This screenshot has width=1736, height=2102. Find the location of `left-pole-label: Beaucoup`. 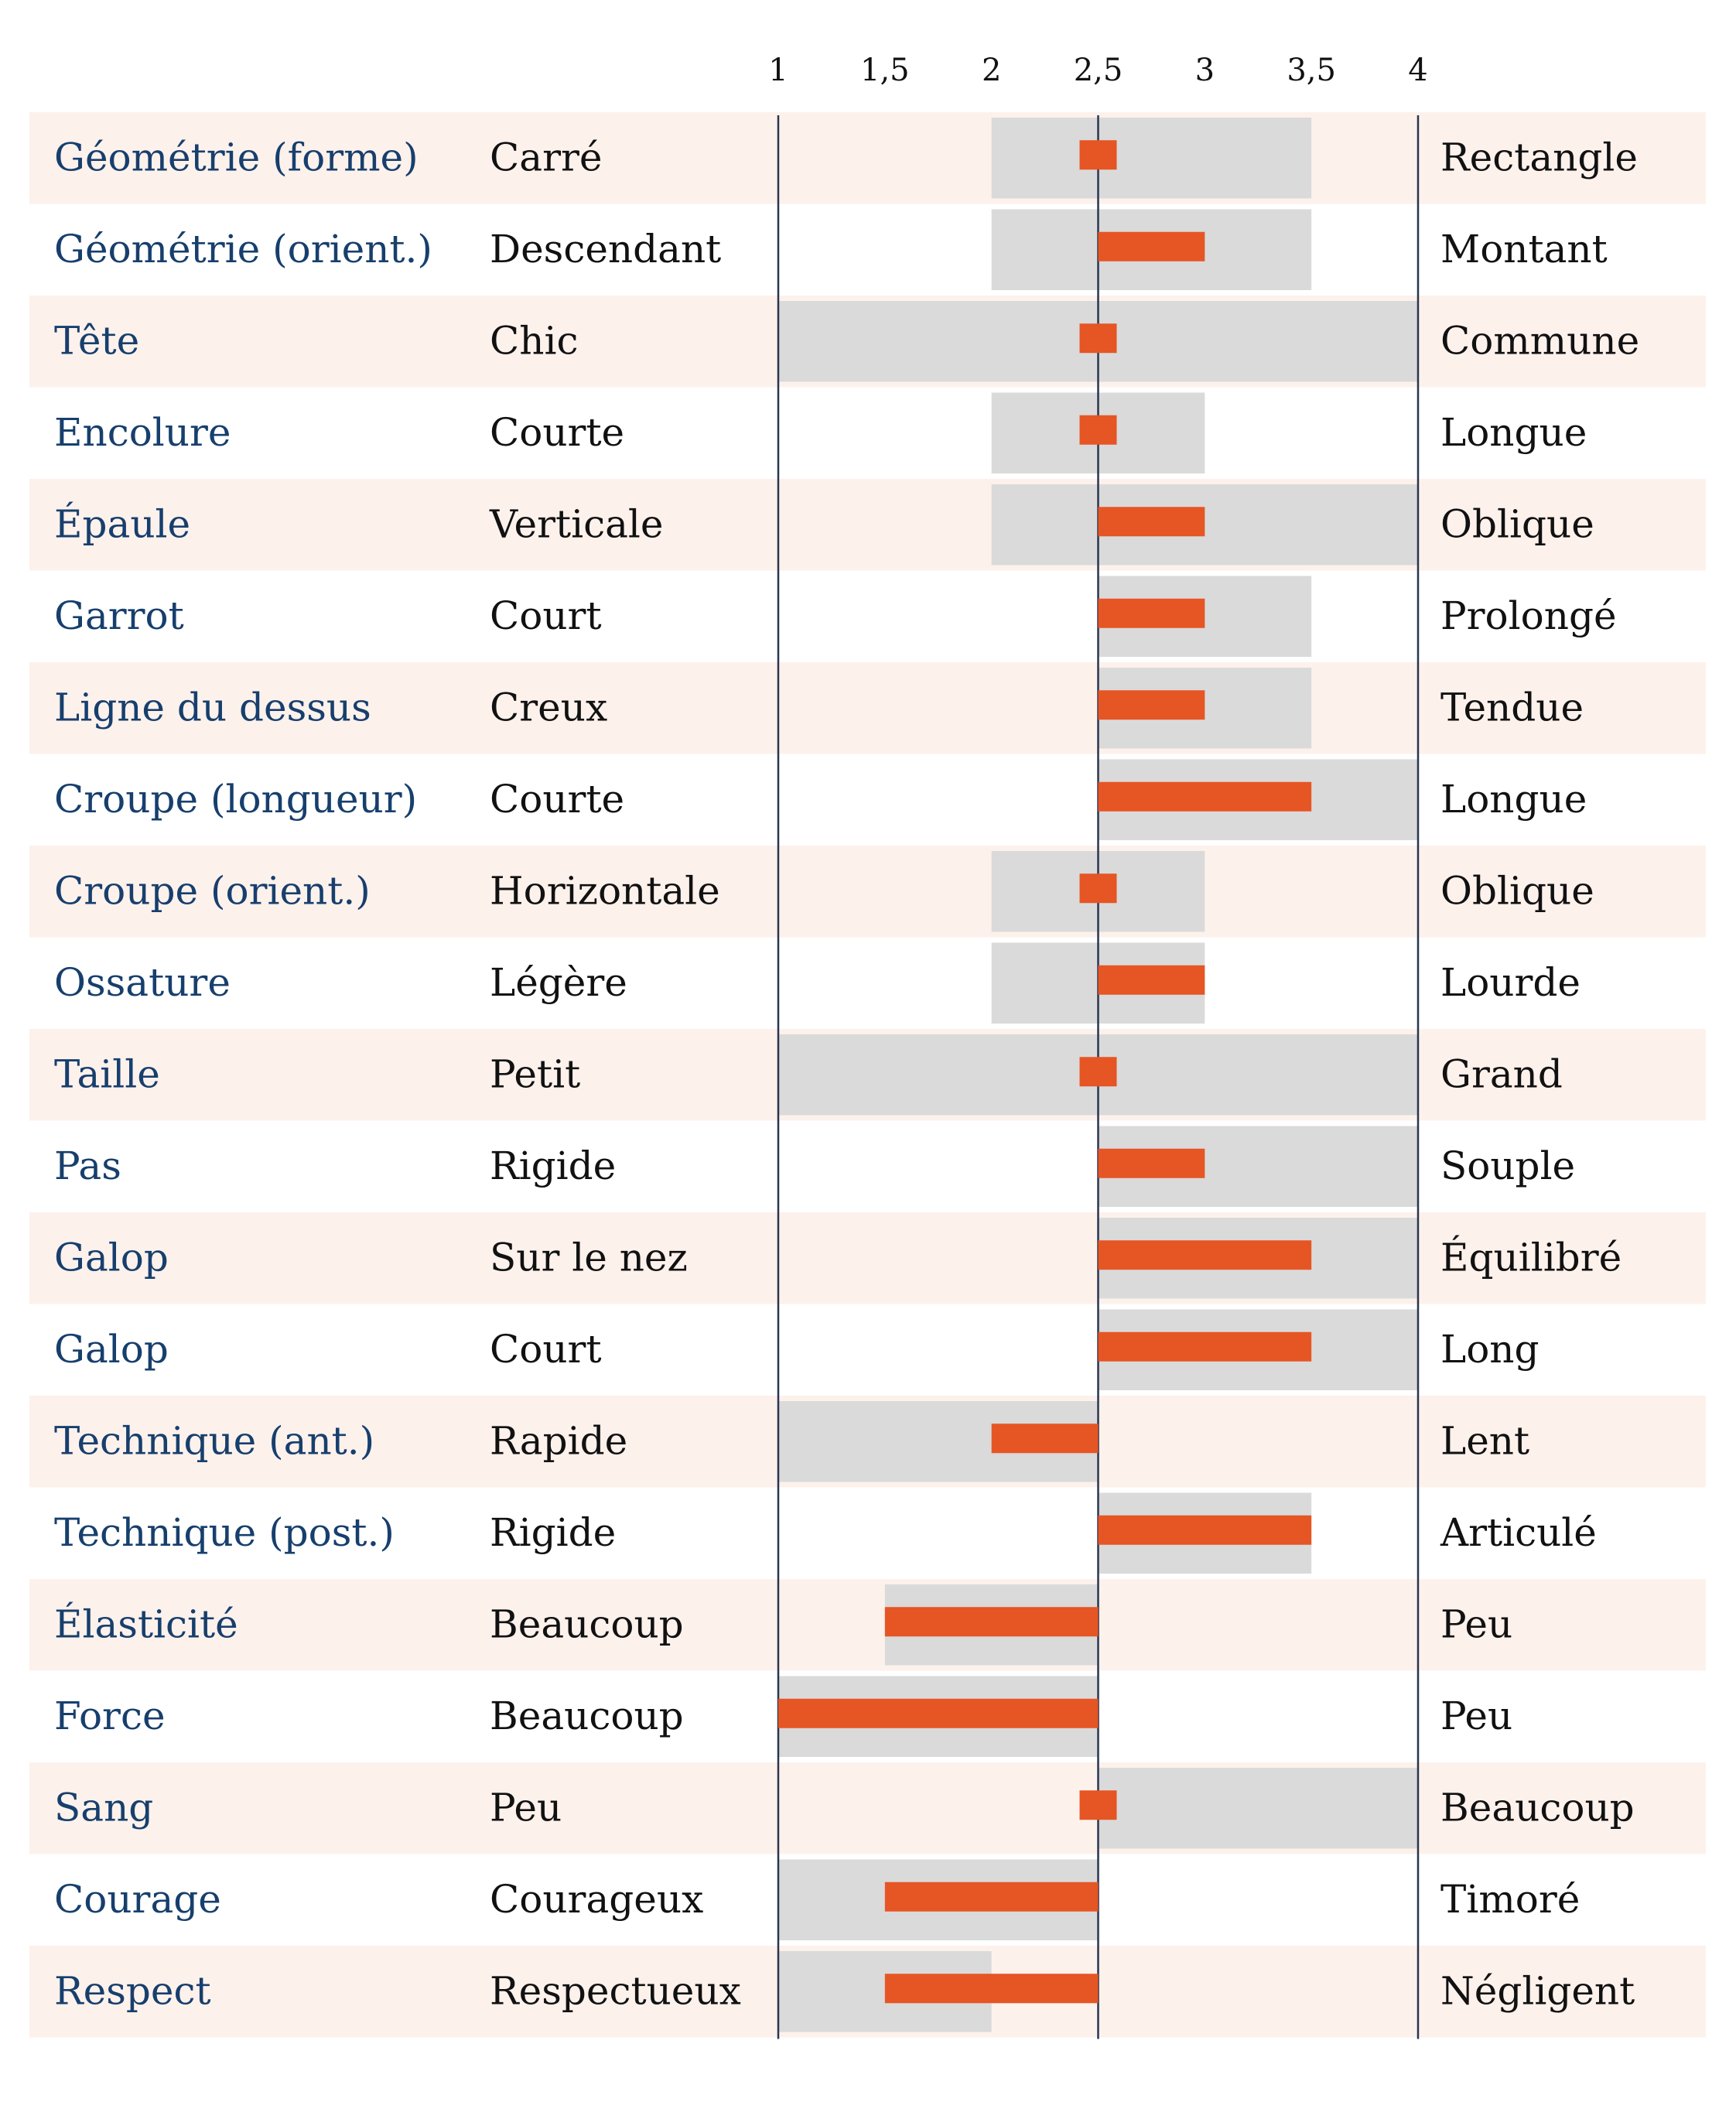

left-pole-label: Beaucoup is located at coordinates (587, 1716).